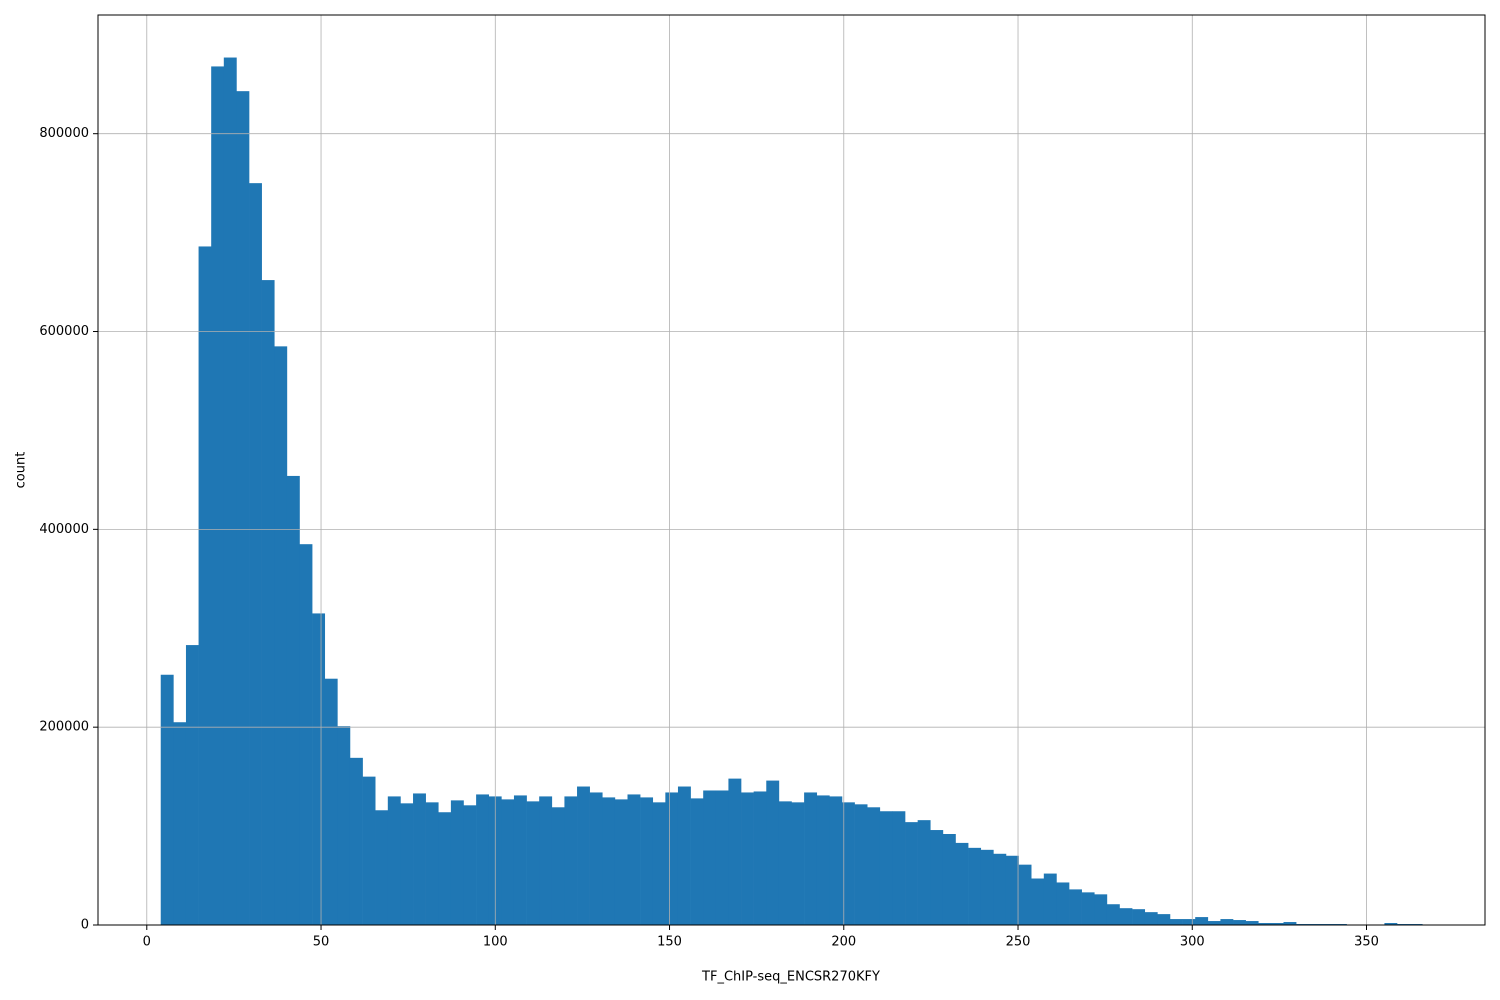 The height and width of the screenshot is (1000, 1500). What do you see at coordinates (64, 529) in the screenshot?
I see `y-tick-label: 400000` at bounding box center [64, 529].